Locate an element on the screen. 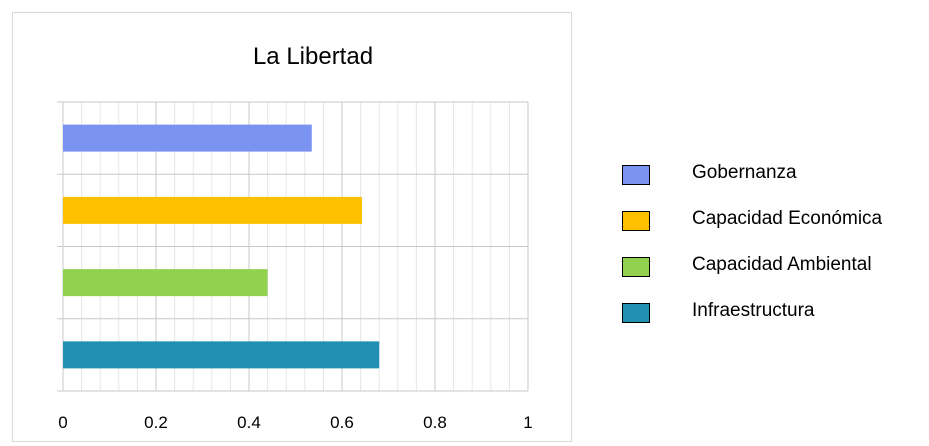  legend-label: Gobernanza is located at coordinates (744, 172).